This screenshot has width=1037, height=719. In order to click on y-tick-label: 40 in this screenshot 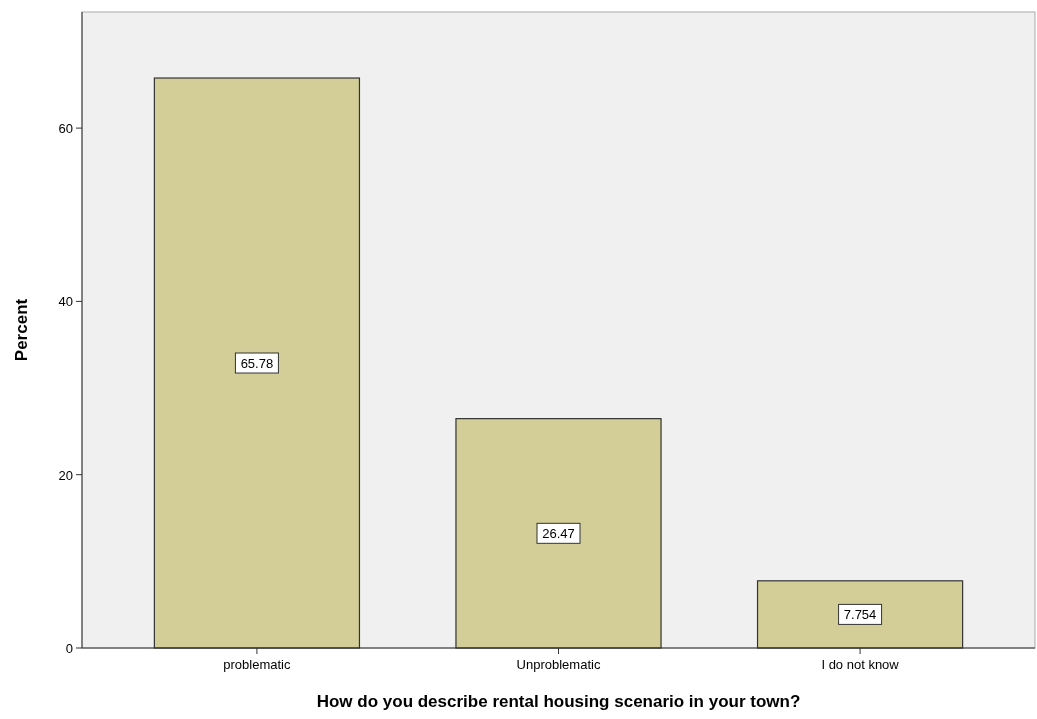, I will do `click(65, 302)`.